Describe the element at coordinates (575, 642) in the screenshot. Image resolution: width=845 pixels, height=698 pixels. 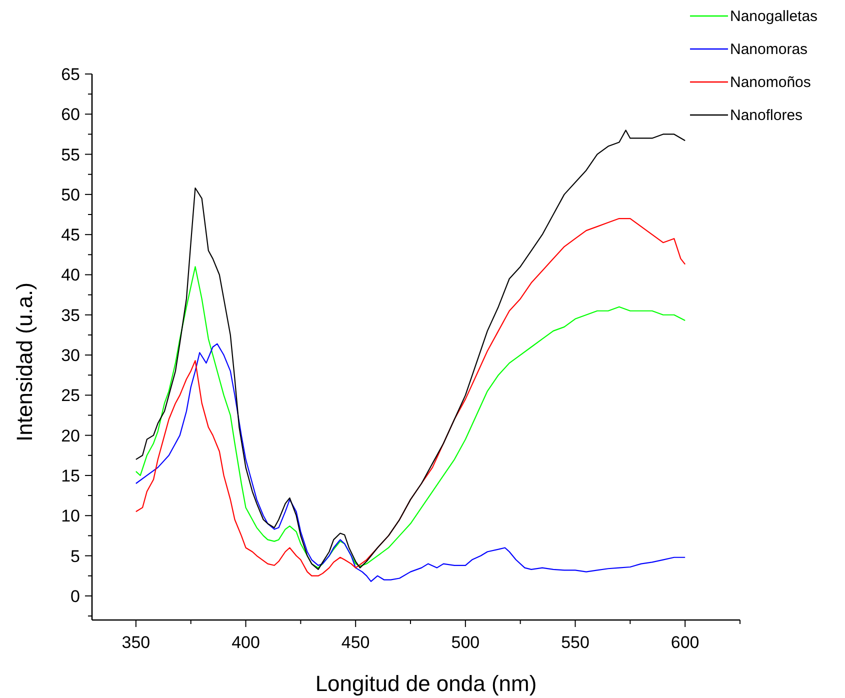
I see `x-tick-label: 550` at that location.